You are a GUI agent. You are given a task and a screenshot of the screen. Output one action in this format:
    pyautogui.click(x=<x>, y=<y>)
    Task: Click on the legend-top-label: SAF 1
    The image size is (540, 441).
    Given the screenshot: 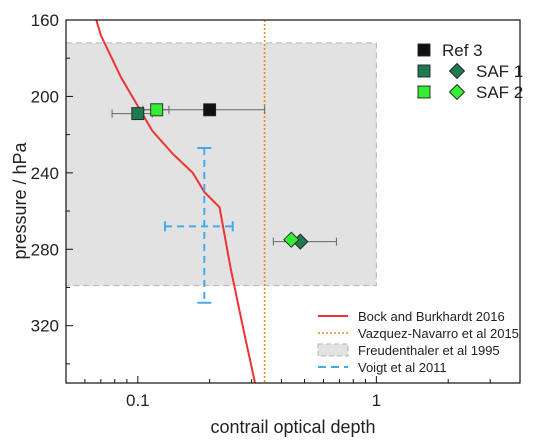 What is the action you would take?
    pyautogui.click(x=499, y=71)
    